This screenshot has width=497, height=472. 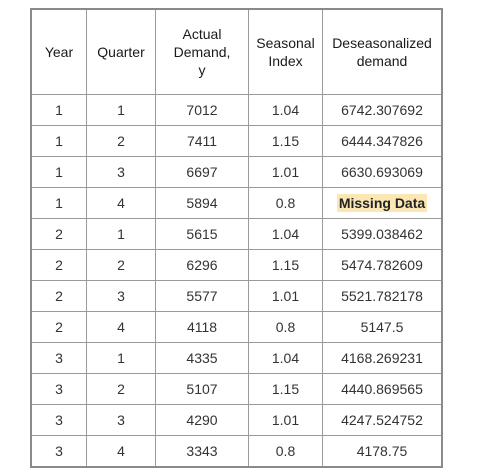 I want to click on table-row: 3 1 4335 1.04 4168.269231, so click(x=236, y=358).